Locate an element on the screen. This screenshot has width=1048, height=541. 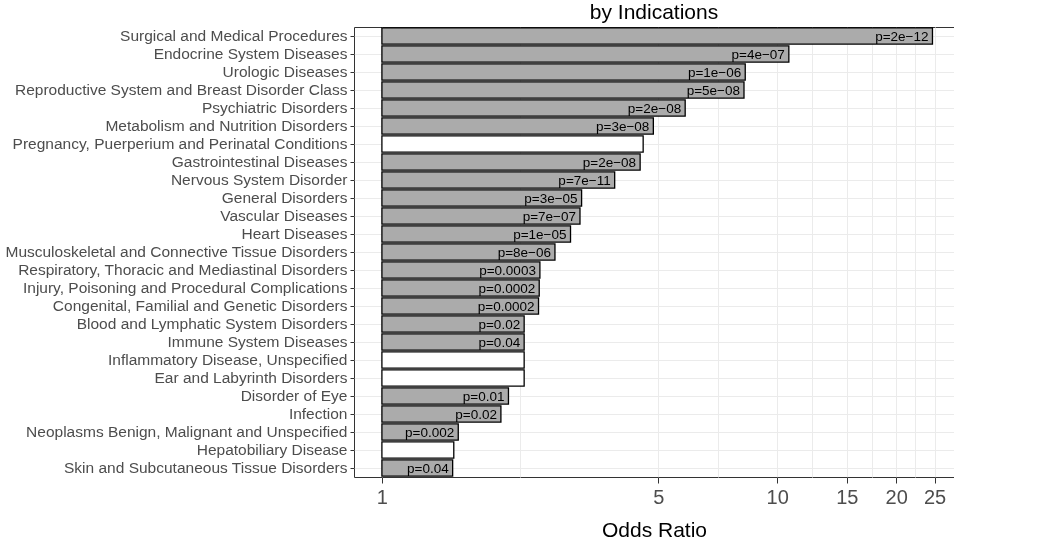
x-tick-label: 20 is located at coordinates (896, 496).